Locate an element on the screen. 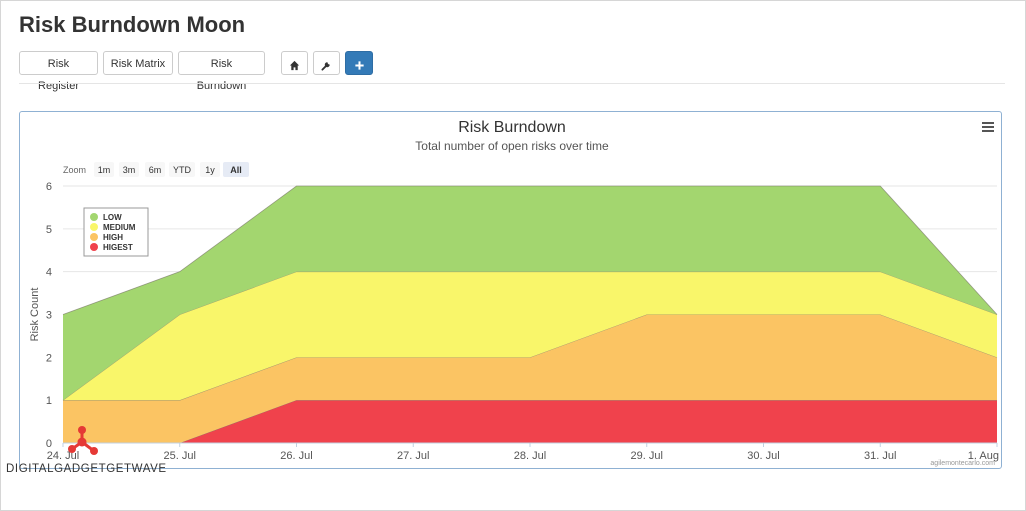  y-tick-label: 6 is located at coordinates (49, 187).